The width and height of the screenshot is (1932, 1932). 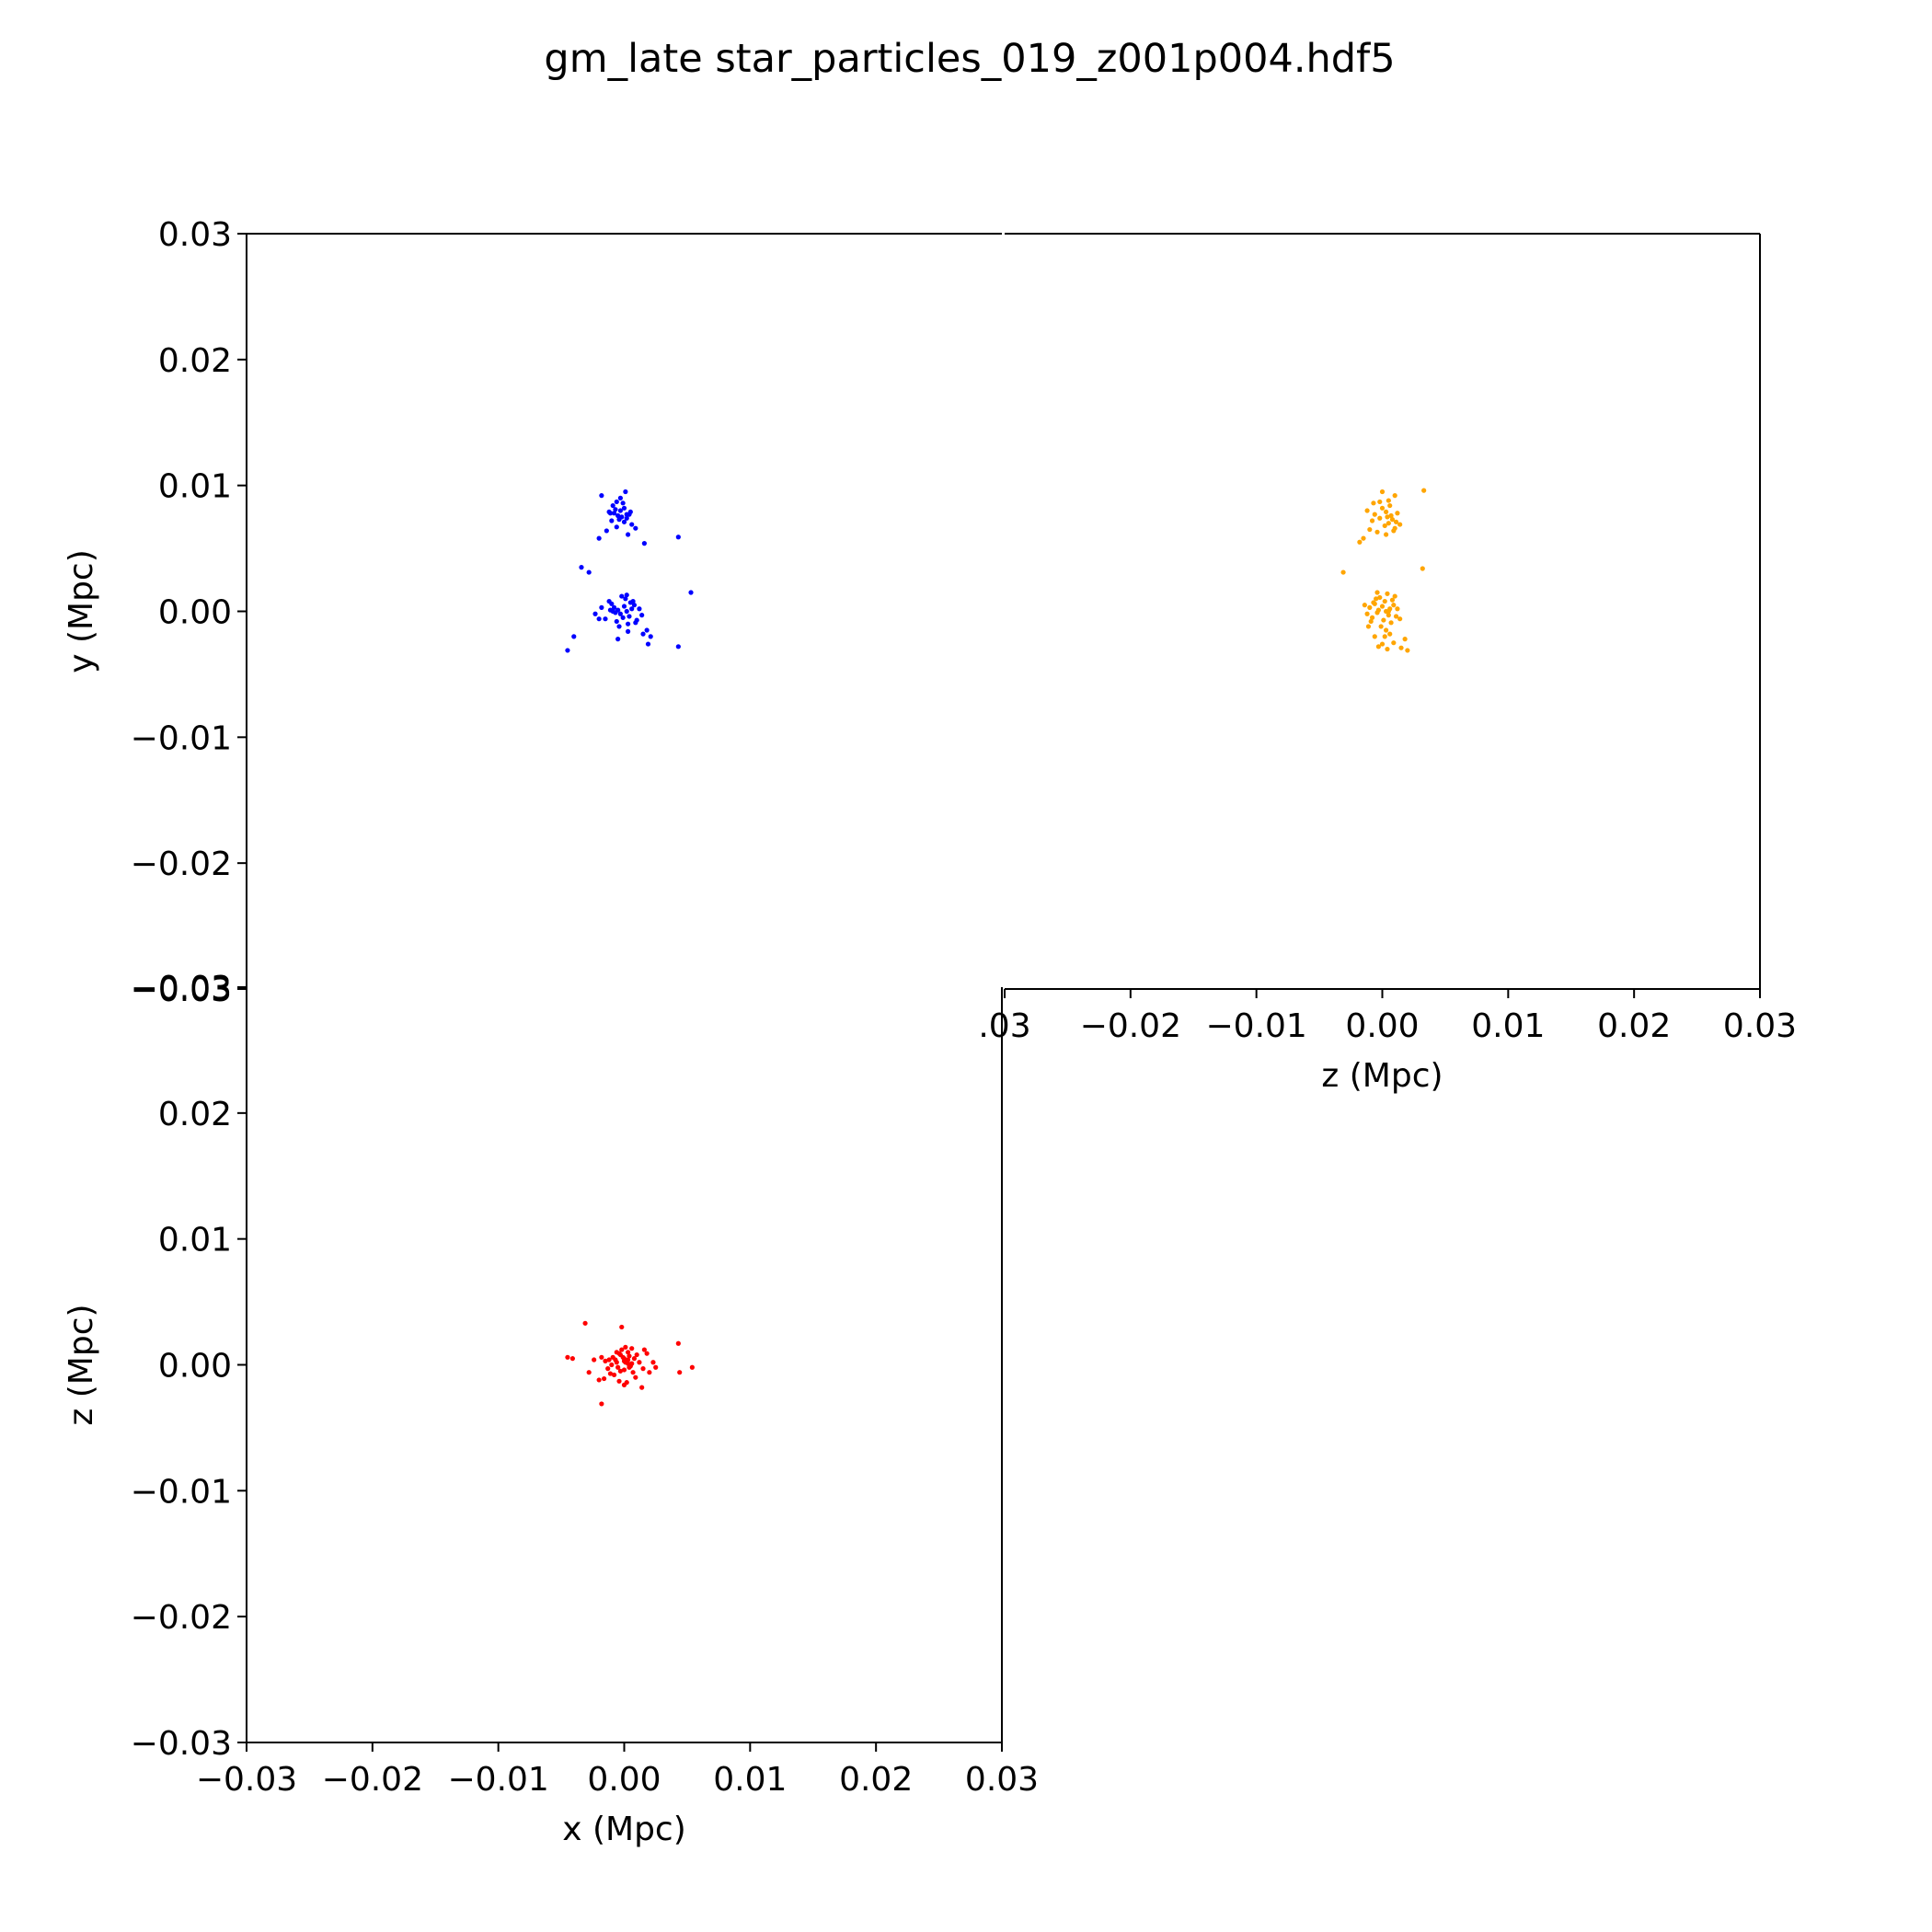 What do you see at coordinates (498, 1780) in the screenshot?
I see `x-tick-label: −0.01` at bounding box center [498, 1780].